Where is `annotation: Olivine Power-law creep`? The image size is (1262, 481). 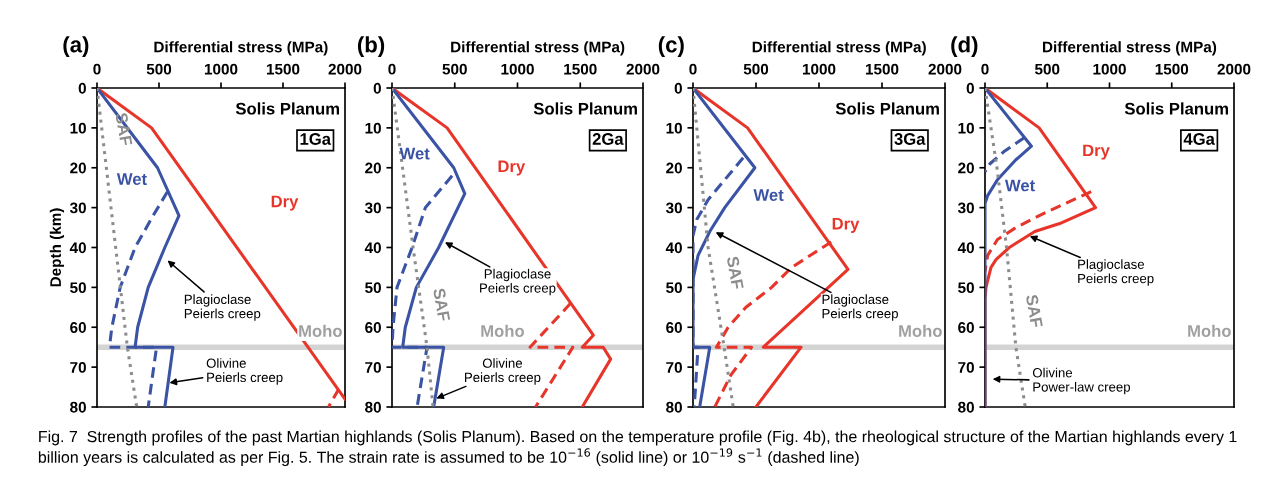 annotation: Olivine Power-law creep is located at coordinates (1081, 381).